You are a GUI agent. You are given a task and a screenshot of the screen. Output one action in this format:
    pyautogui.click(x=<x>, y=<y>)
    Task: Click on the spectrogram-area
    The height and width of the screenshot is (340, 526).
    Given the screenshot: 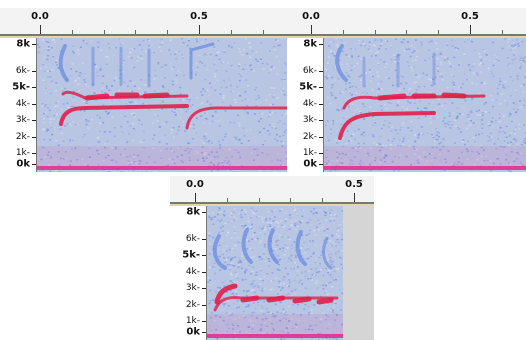 What is the action you would take?
    pyautogui.click(x=275, y=273)
    